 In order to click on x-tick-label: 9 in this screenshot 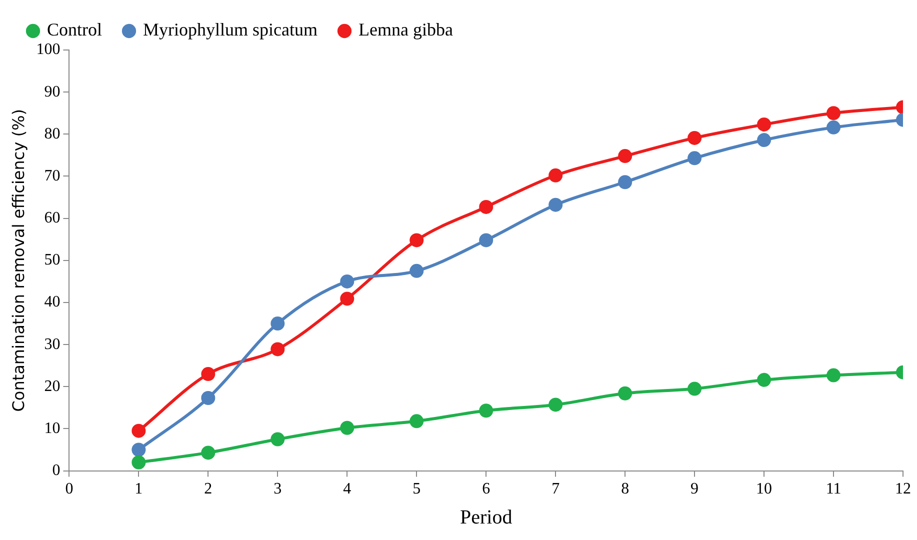, I will do `click(694, 489)`.